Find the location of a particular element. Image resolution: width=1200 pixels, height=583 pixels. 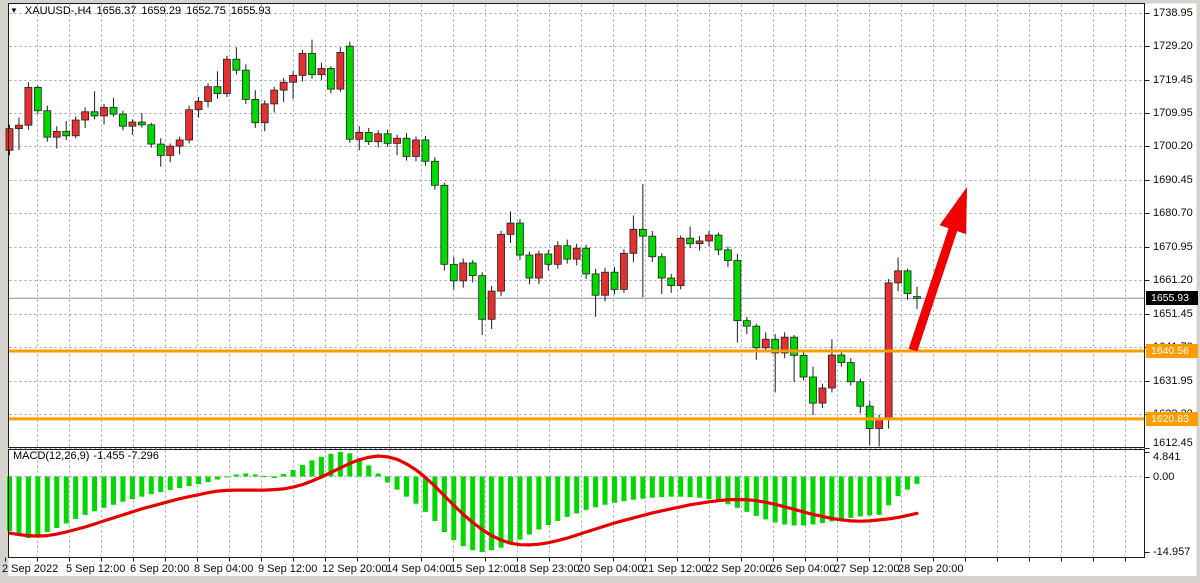

macd-name: MACD(12,26,9) is located at coordinates (51, 456).